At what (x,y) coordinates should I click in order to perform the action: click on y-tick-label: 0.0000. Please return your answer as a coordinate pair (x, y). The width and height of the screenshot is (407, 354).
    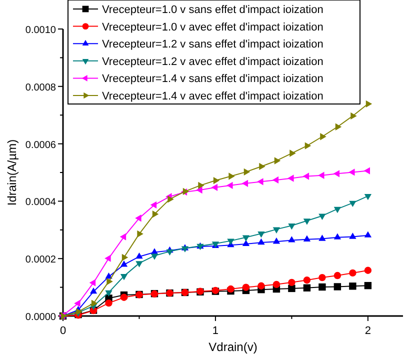
    Looking at the image, I should click on (40, 317).